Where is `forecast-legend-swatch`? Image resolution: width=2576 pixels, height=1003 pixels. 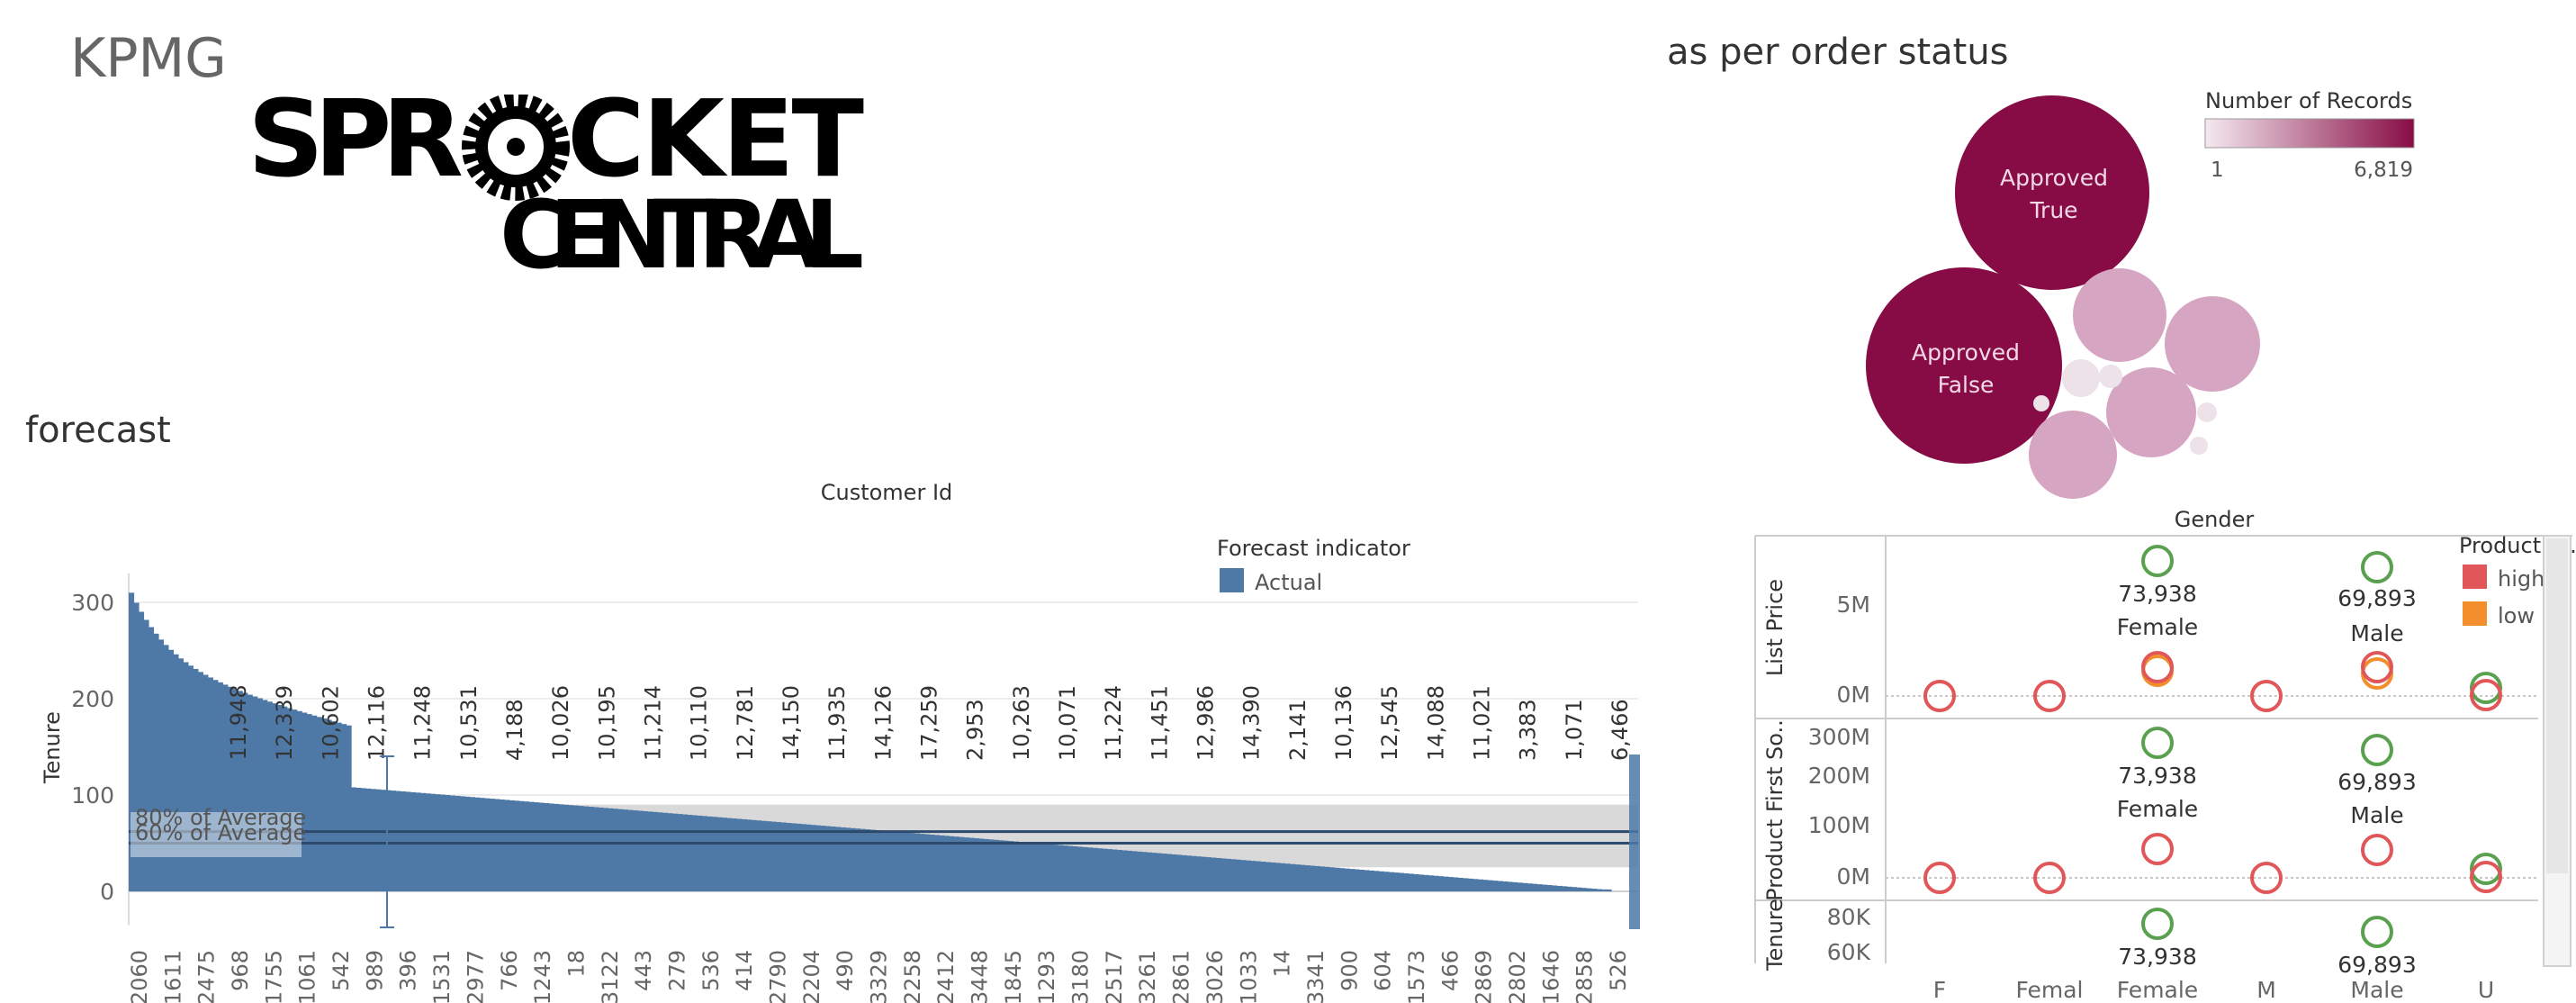 forecast-legend-swatch is located at coordinates (1232, 580).